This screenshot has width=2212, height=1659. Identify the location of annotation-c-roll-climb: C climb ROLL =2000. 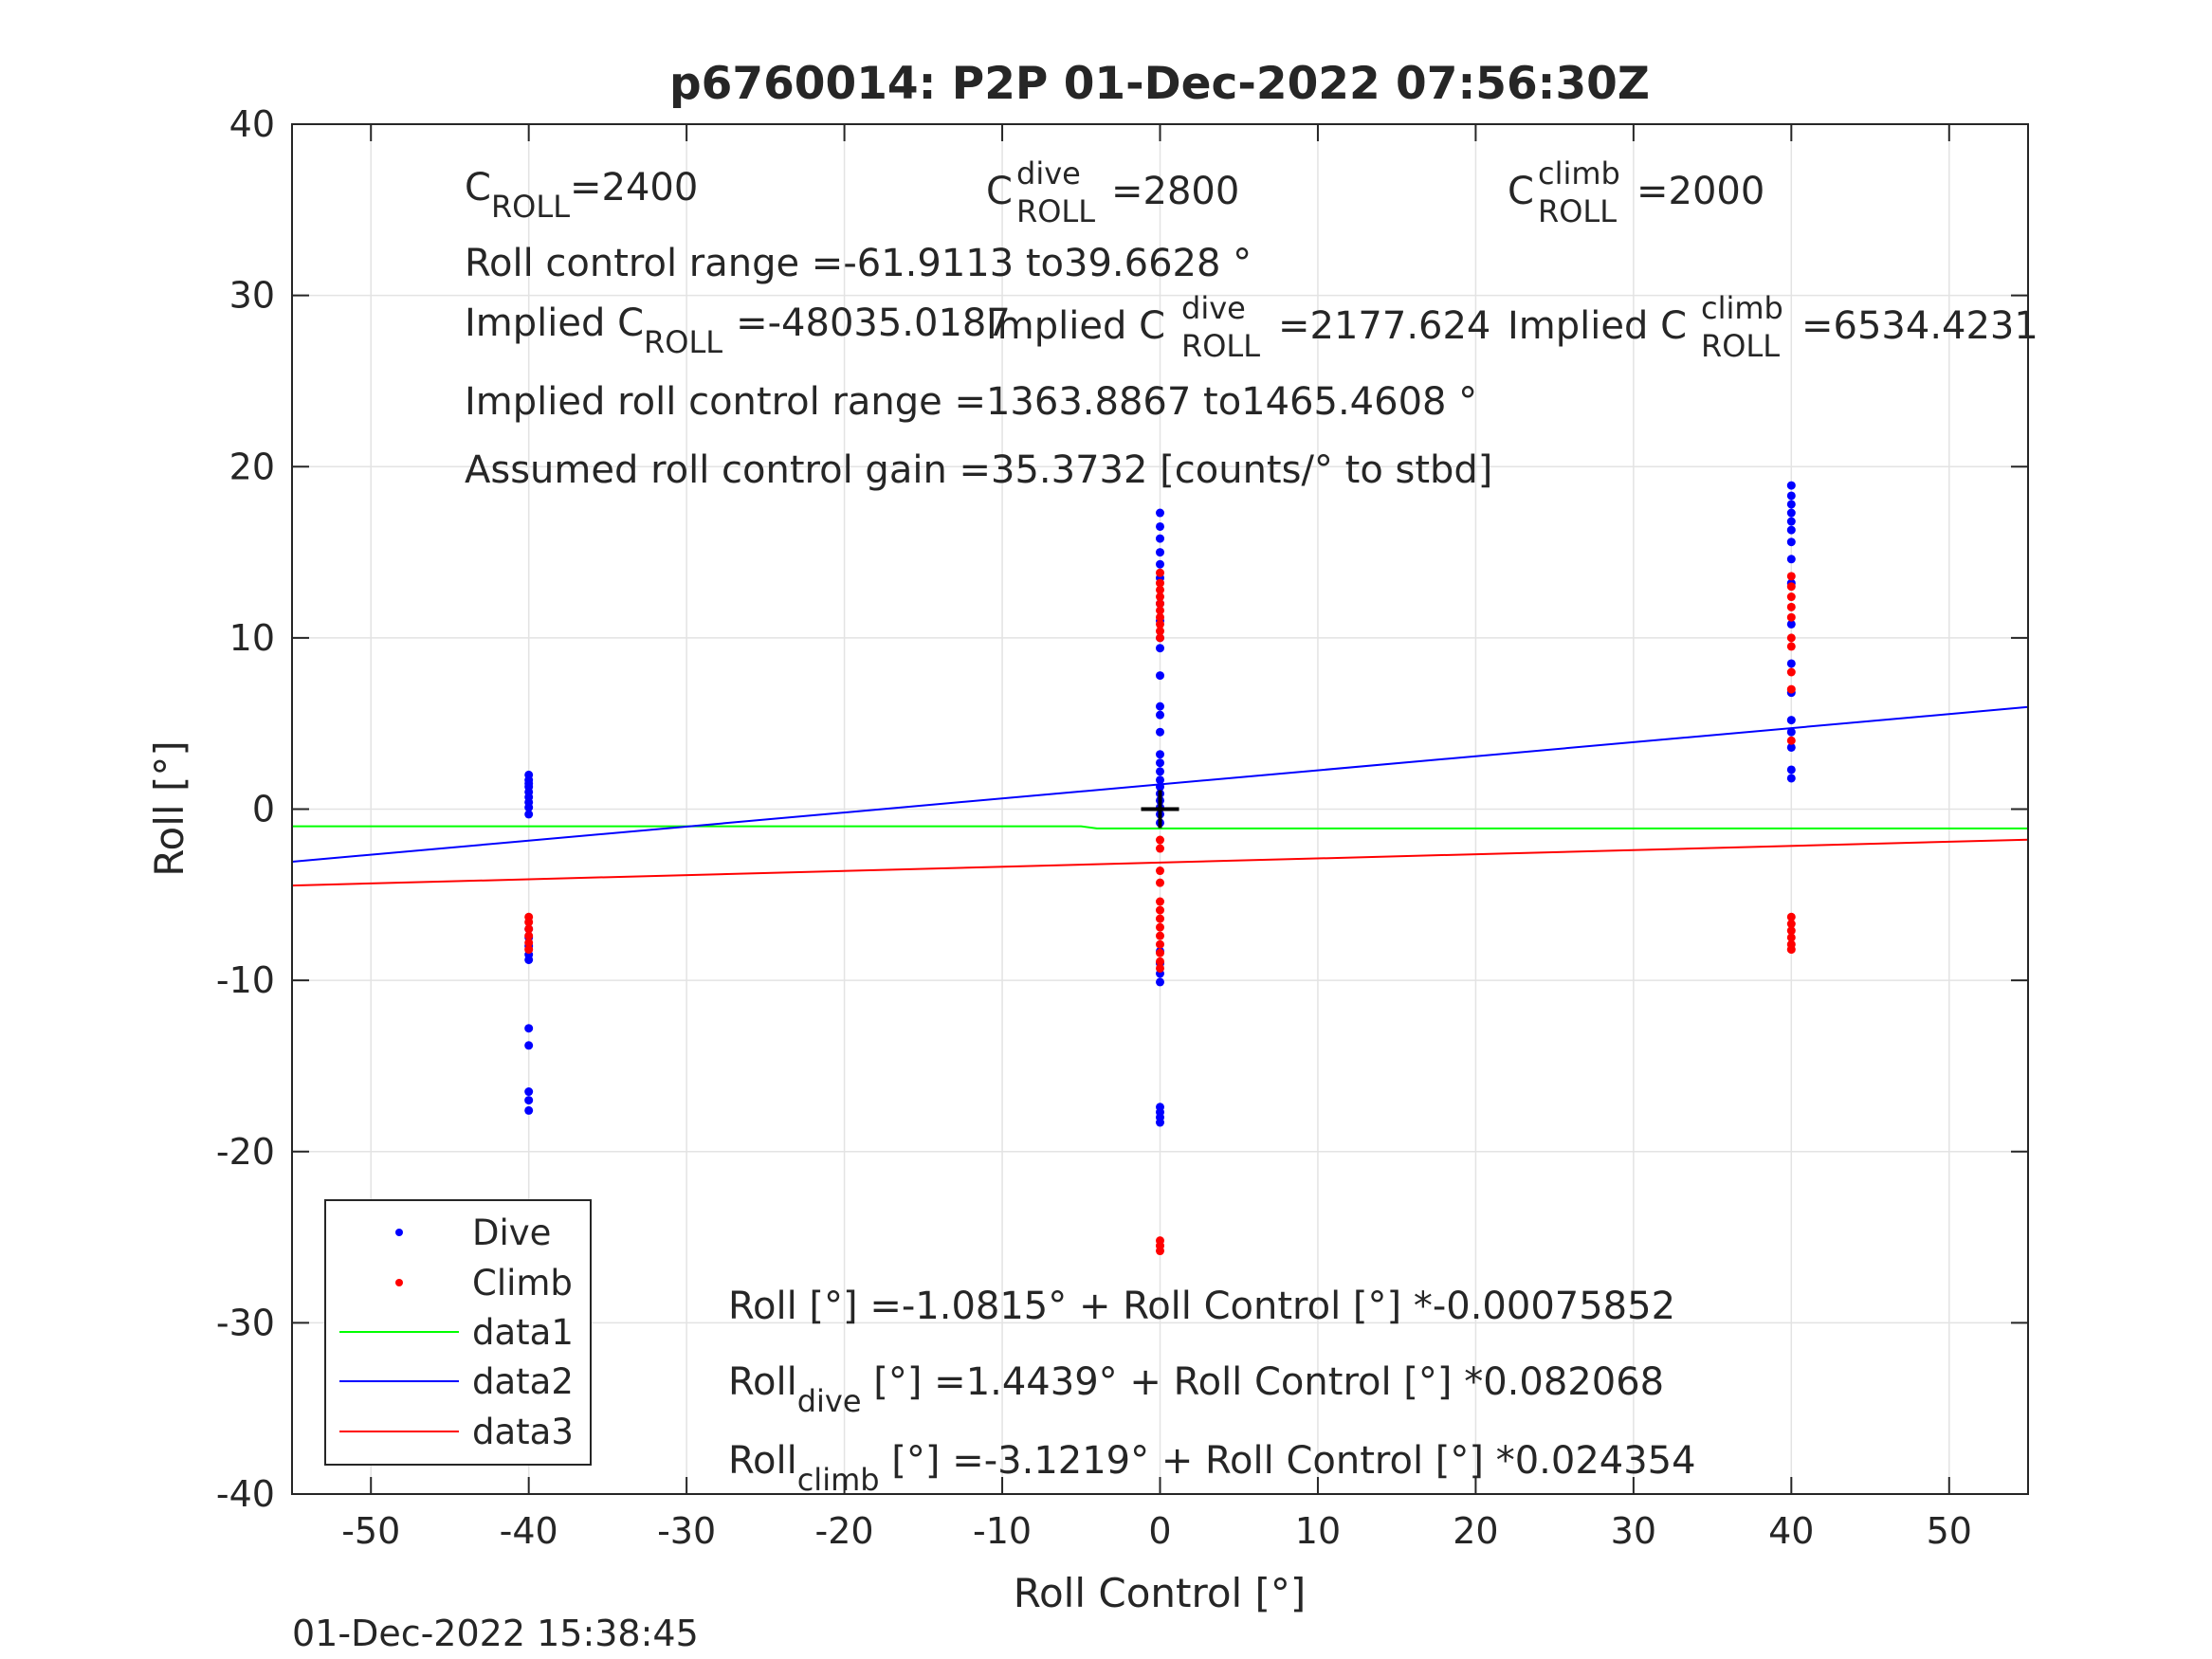
(1636, 192).